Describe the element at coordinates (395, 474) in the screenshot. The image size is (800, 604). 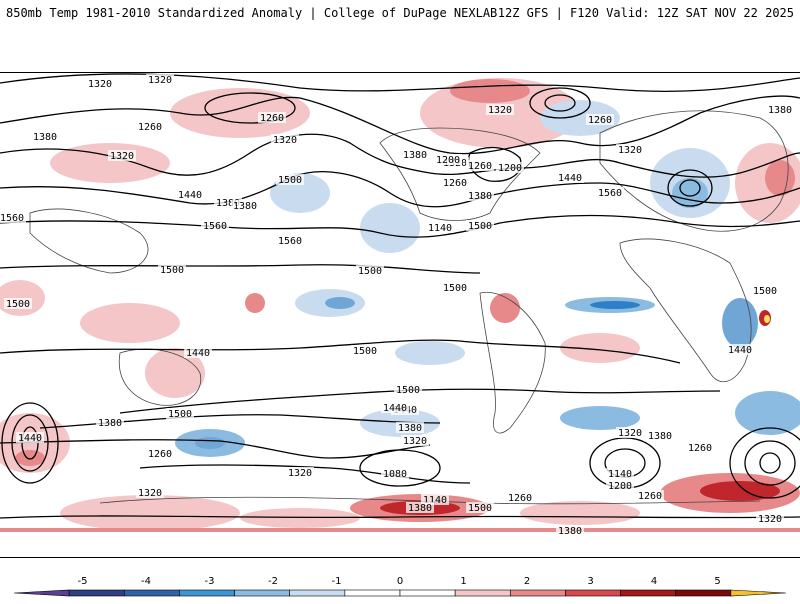
I see `contour-label: 1080` at that location.